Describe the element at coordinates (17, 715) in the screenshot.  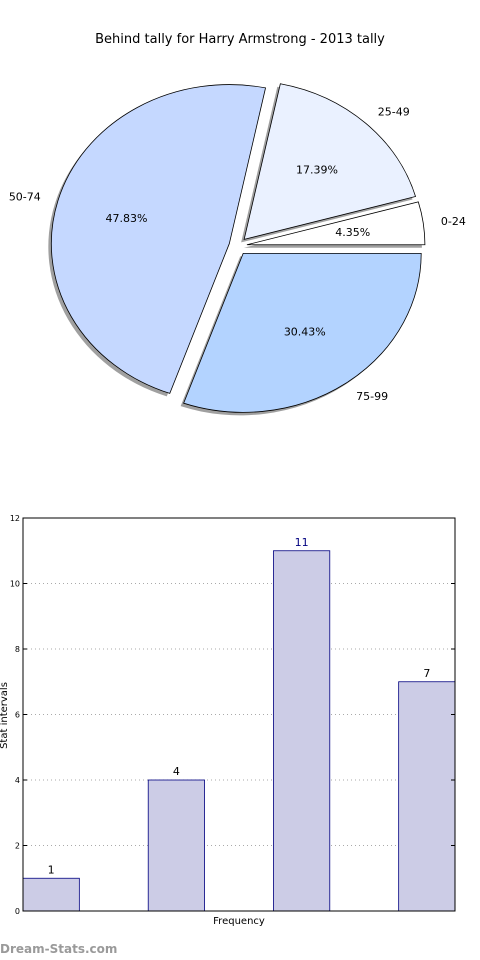
I see `y-tick-label: 6` at that location.